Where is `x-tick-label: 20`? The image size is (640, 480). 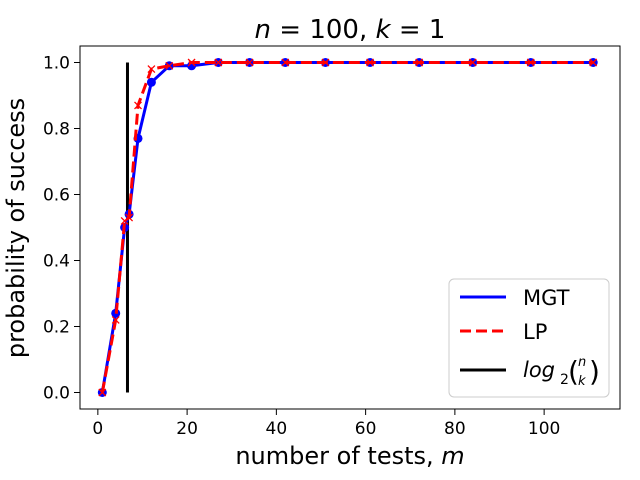
x-tick-label: 20 is located at coordinates (187, 429).